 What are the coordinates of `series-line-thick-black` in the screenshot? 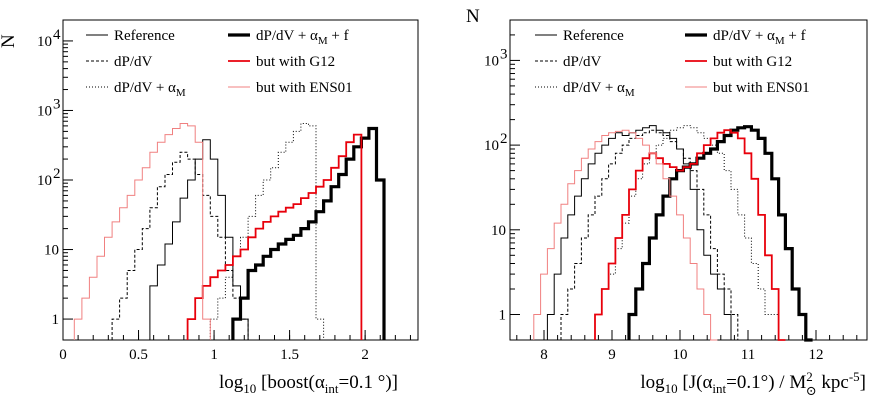 It's located at (720, 233).